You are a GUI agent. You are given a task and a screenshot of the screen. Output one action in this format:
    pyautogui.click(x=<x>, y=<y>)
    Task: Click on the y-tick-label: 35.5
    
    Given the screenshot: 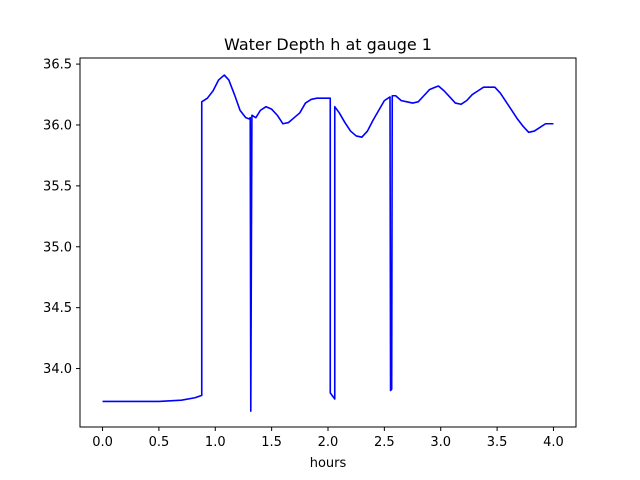 What is the action you would take?
    pyautogui.click(x=57, y=186)
    